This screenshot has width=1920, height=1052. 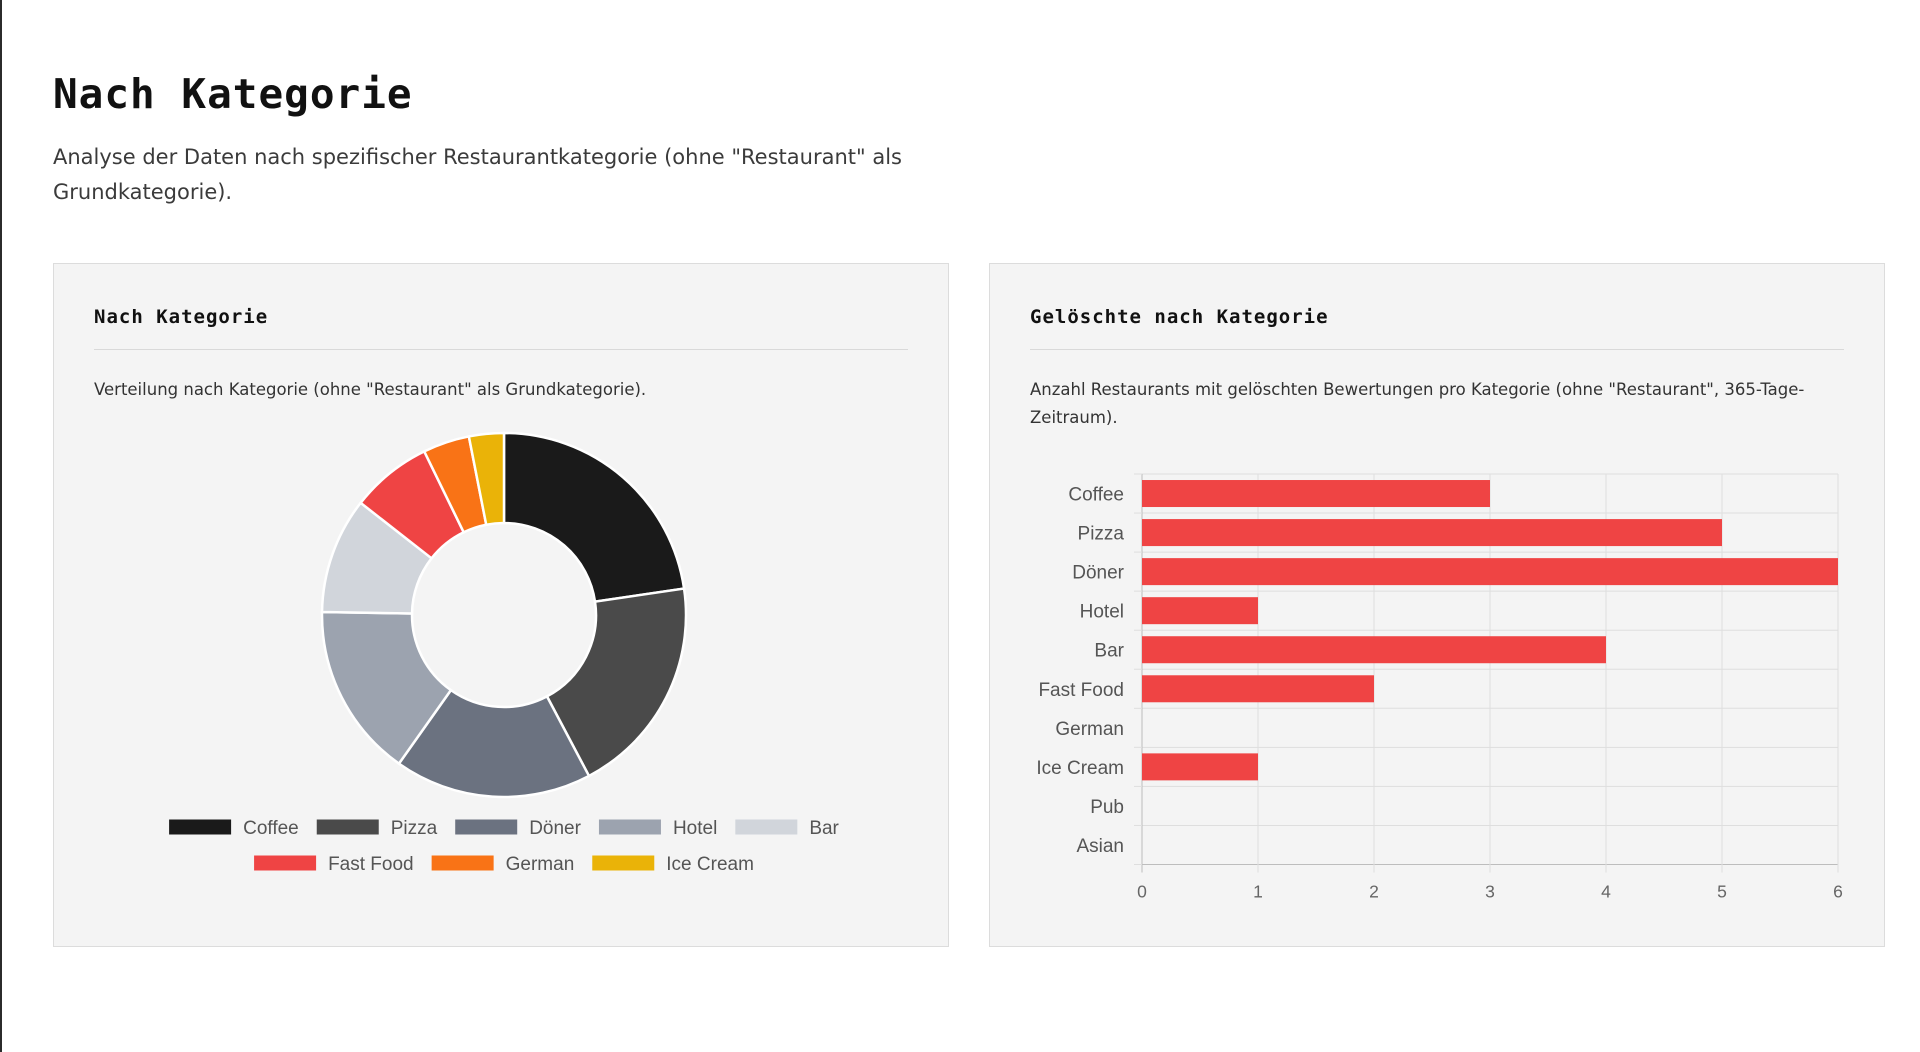 What do you see at coordinates (494, 743) in the screenshot?
I see `doughnut-slice-döner` at bounding box center [494, 743].